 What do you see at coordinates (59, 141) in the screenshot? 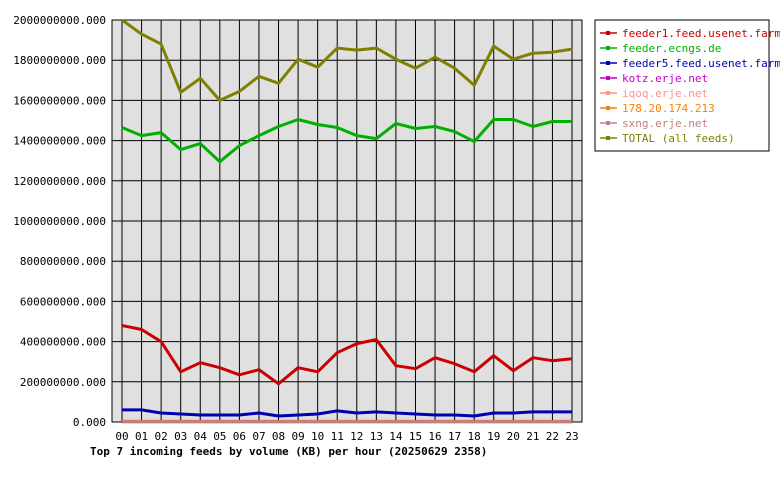
I see `y-tick-label: 1400000000.000` at bounding box center [59, 141].